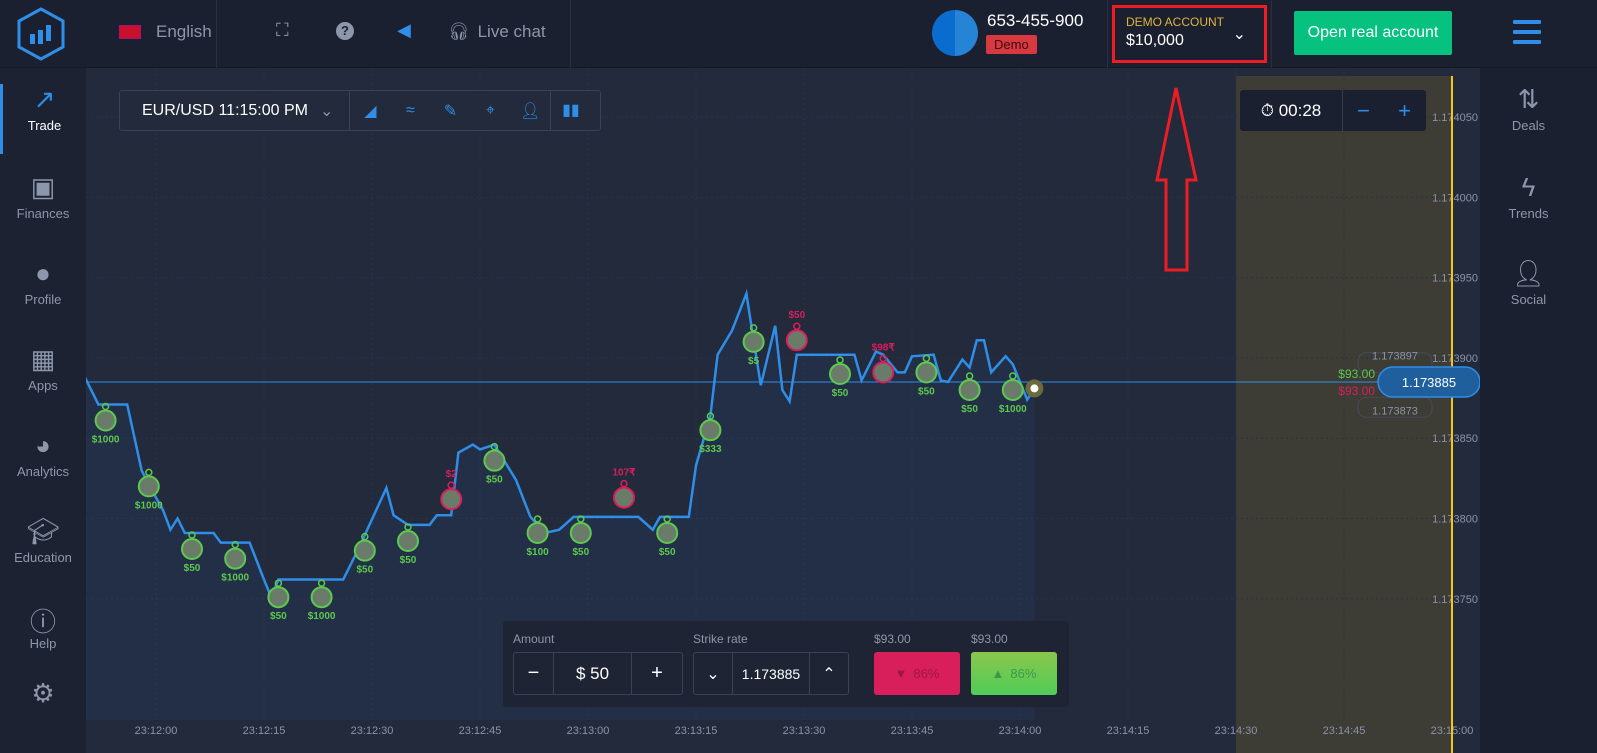  What do you see at coordinates (282, 30) in the screenshot?
I see `fullscreen-icon: ⛶` at bounding box center [282, 30].